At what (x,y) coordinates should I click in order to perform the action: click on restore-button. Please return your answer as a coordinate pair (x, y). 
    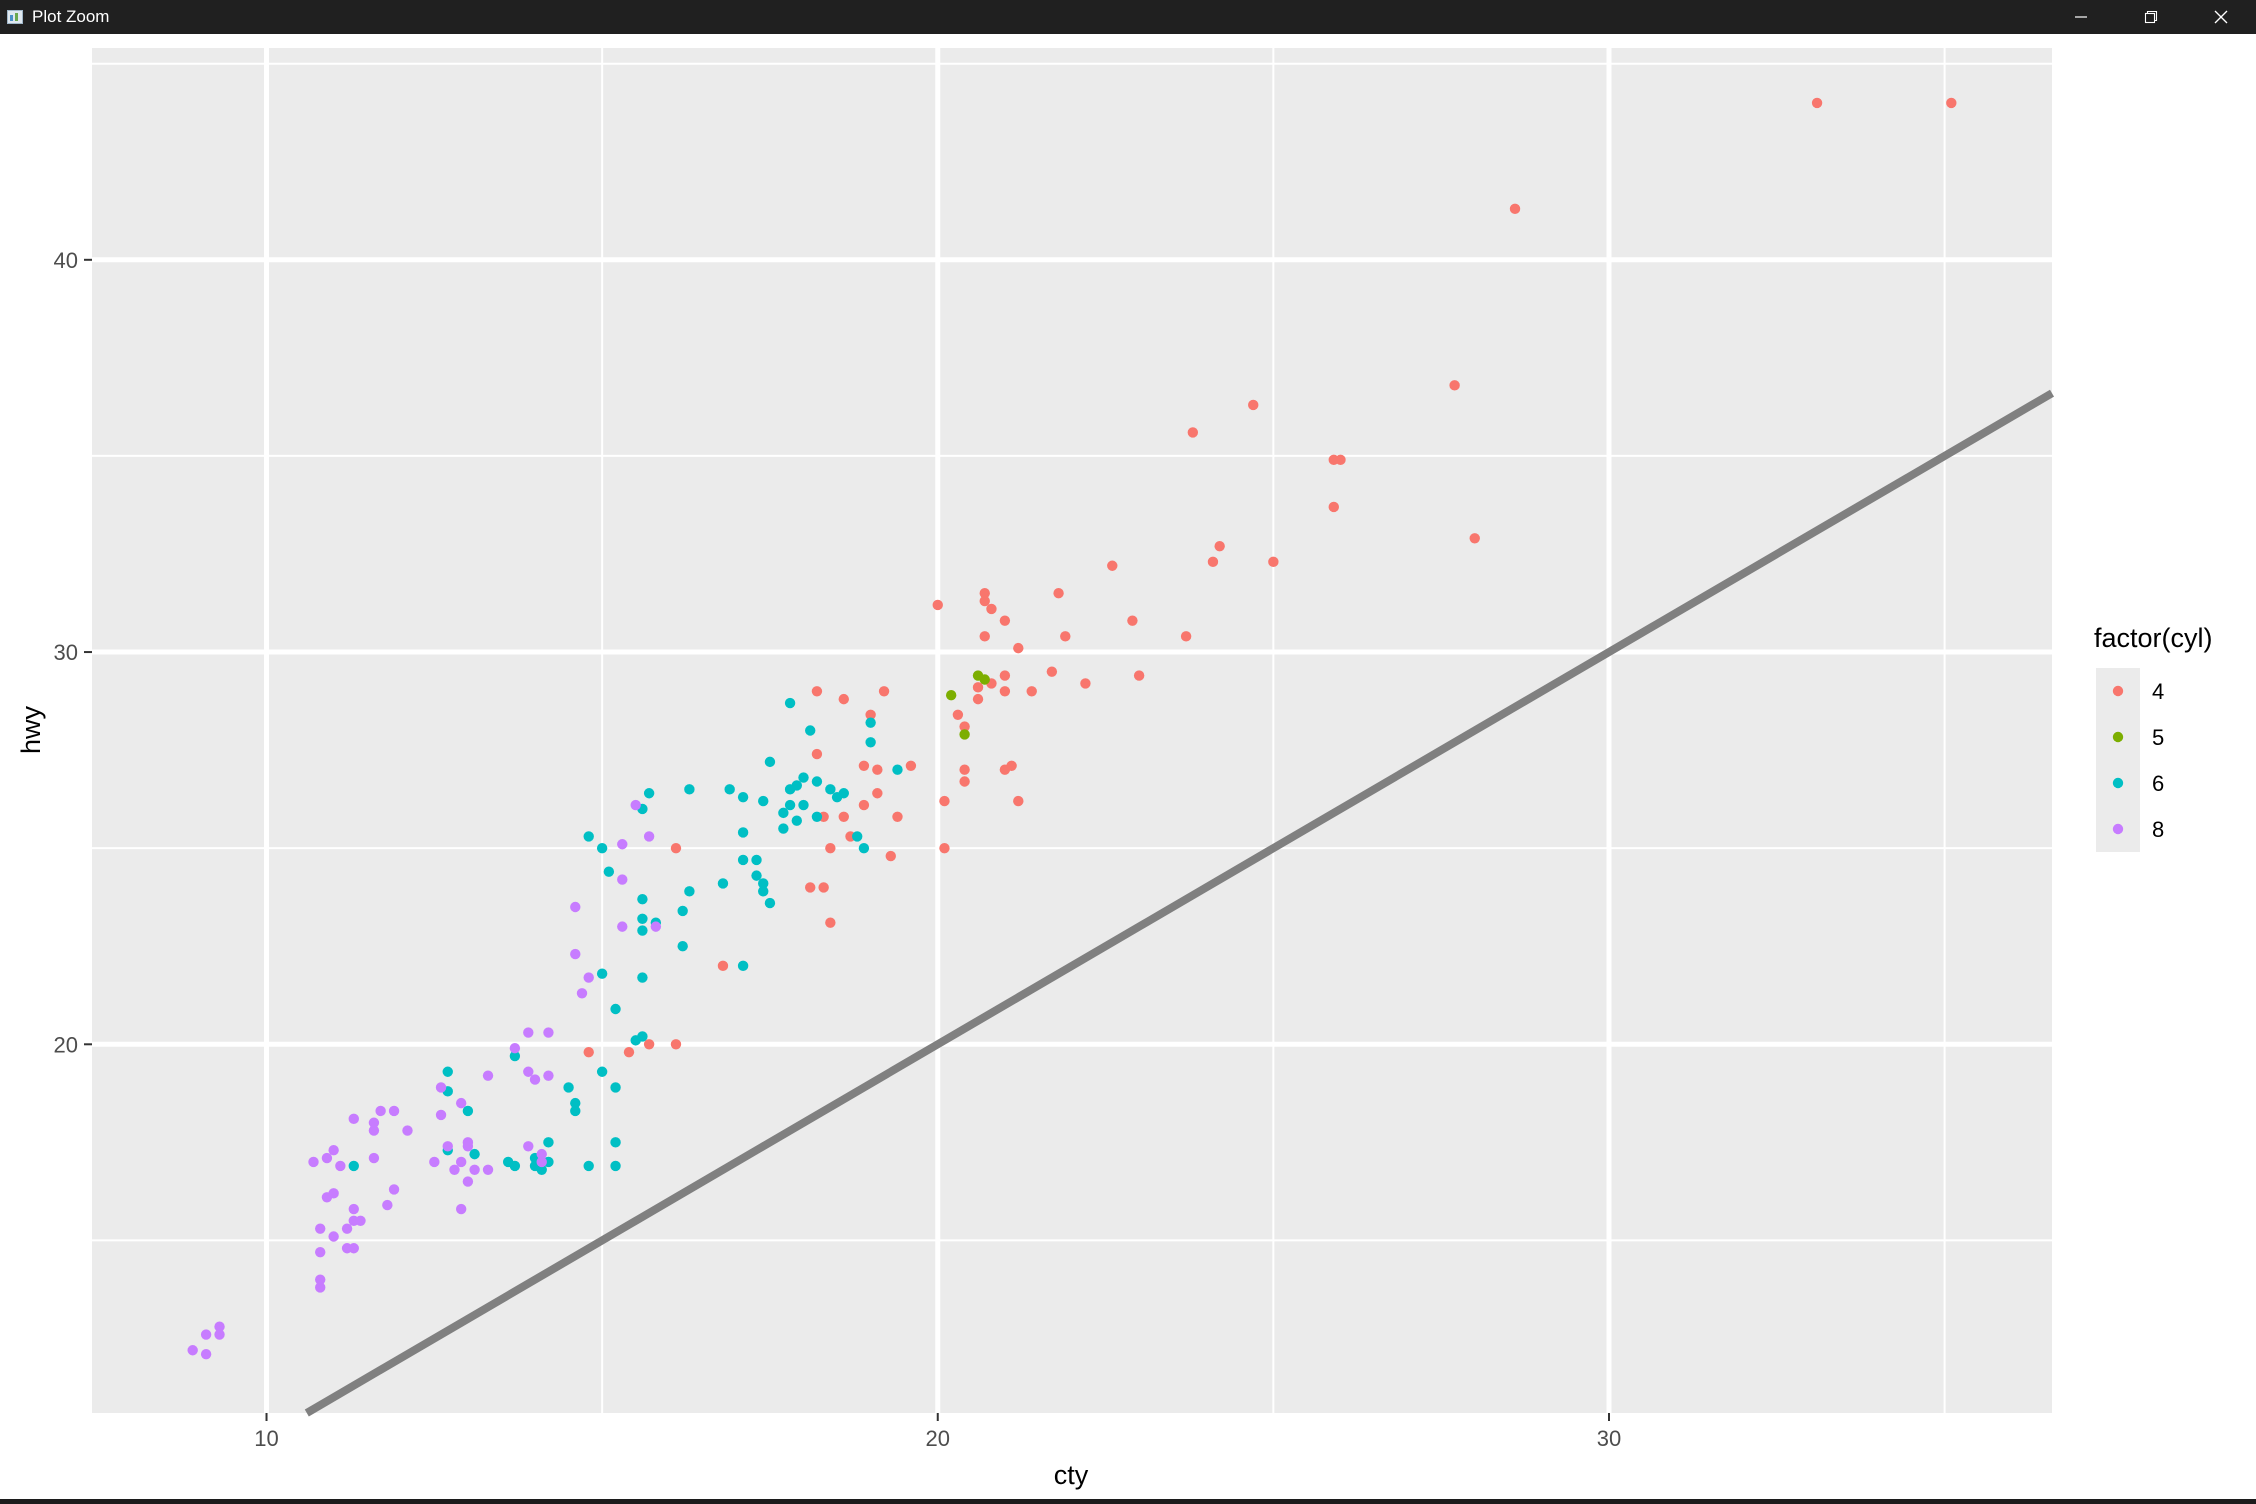
    Looking at the image, I should click on (2151, 17).